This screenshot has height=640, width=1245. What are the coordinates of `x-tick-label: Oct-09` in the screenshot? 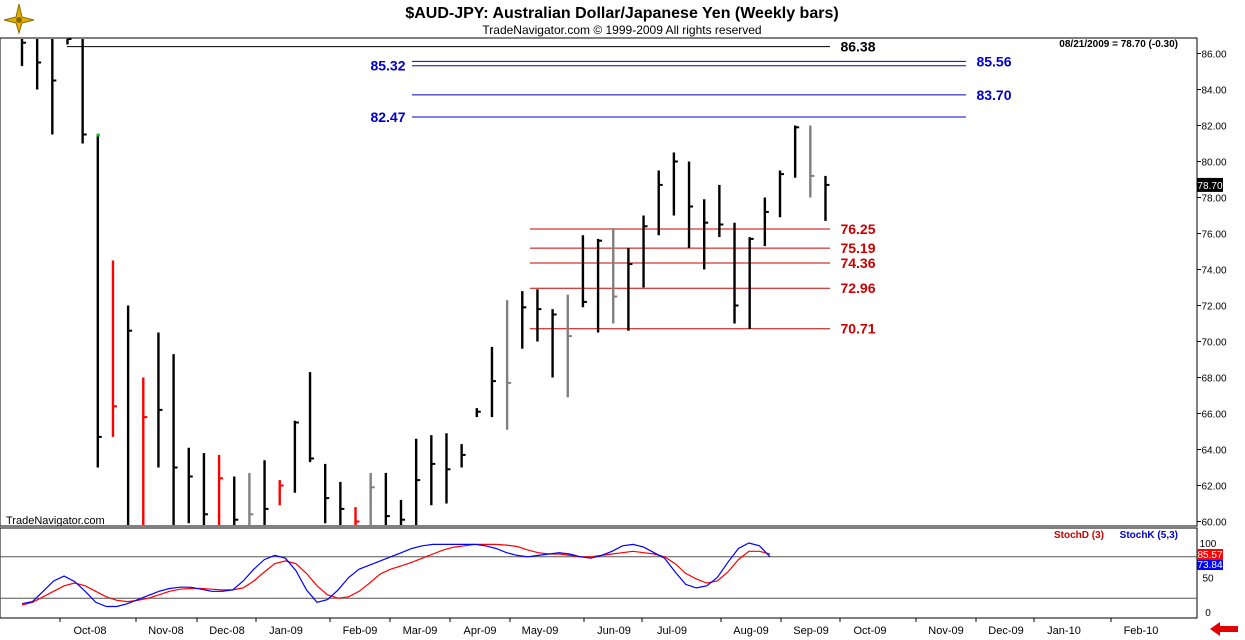 It's located at (869, 631).